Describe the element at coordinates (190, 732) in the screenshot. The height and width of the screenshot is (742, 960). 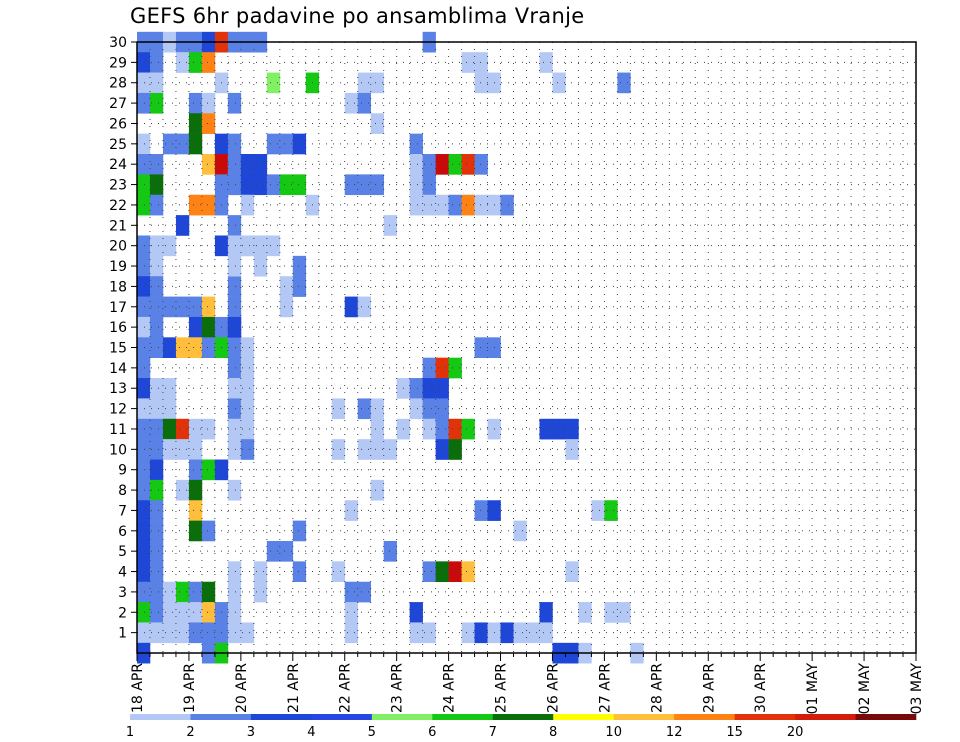
I see `legend-label: 2` at that location.